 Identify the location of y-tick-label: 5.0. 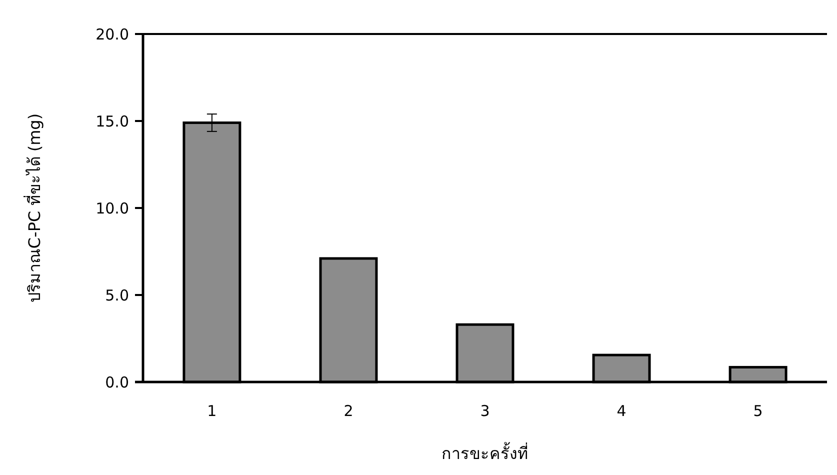
(117, 295).